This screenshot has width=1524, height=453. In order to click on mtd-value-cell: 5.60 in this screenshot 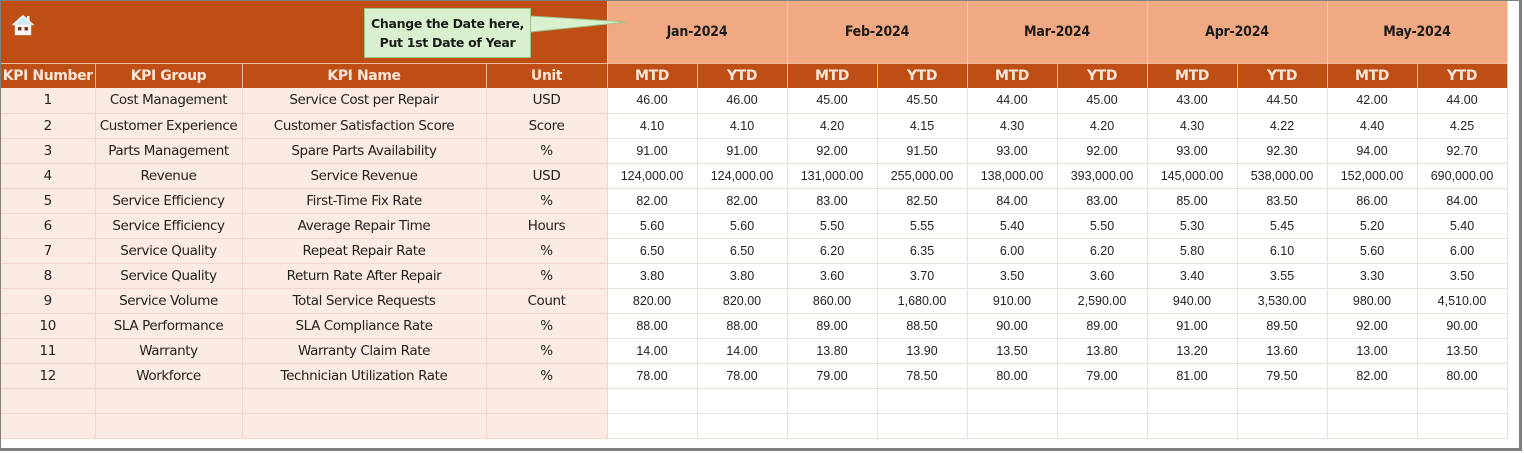, I will do `click(652, 226)`.